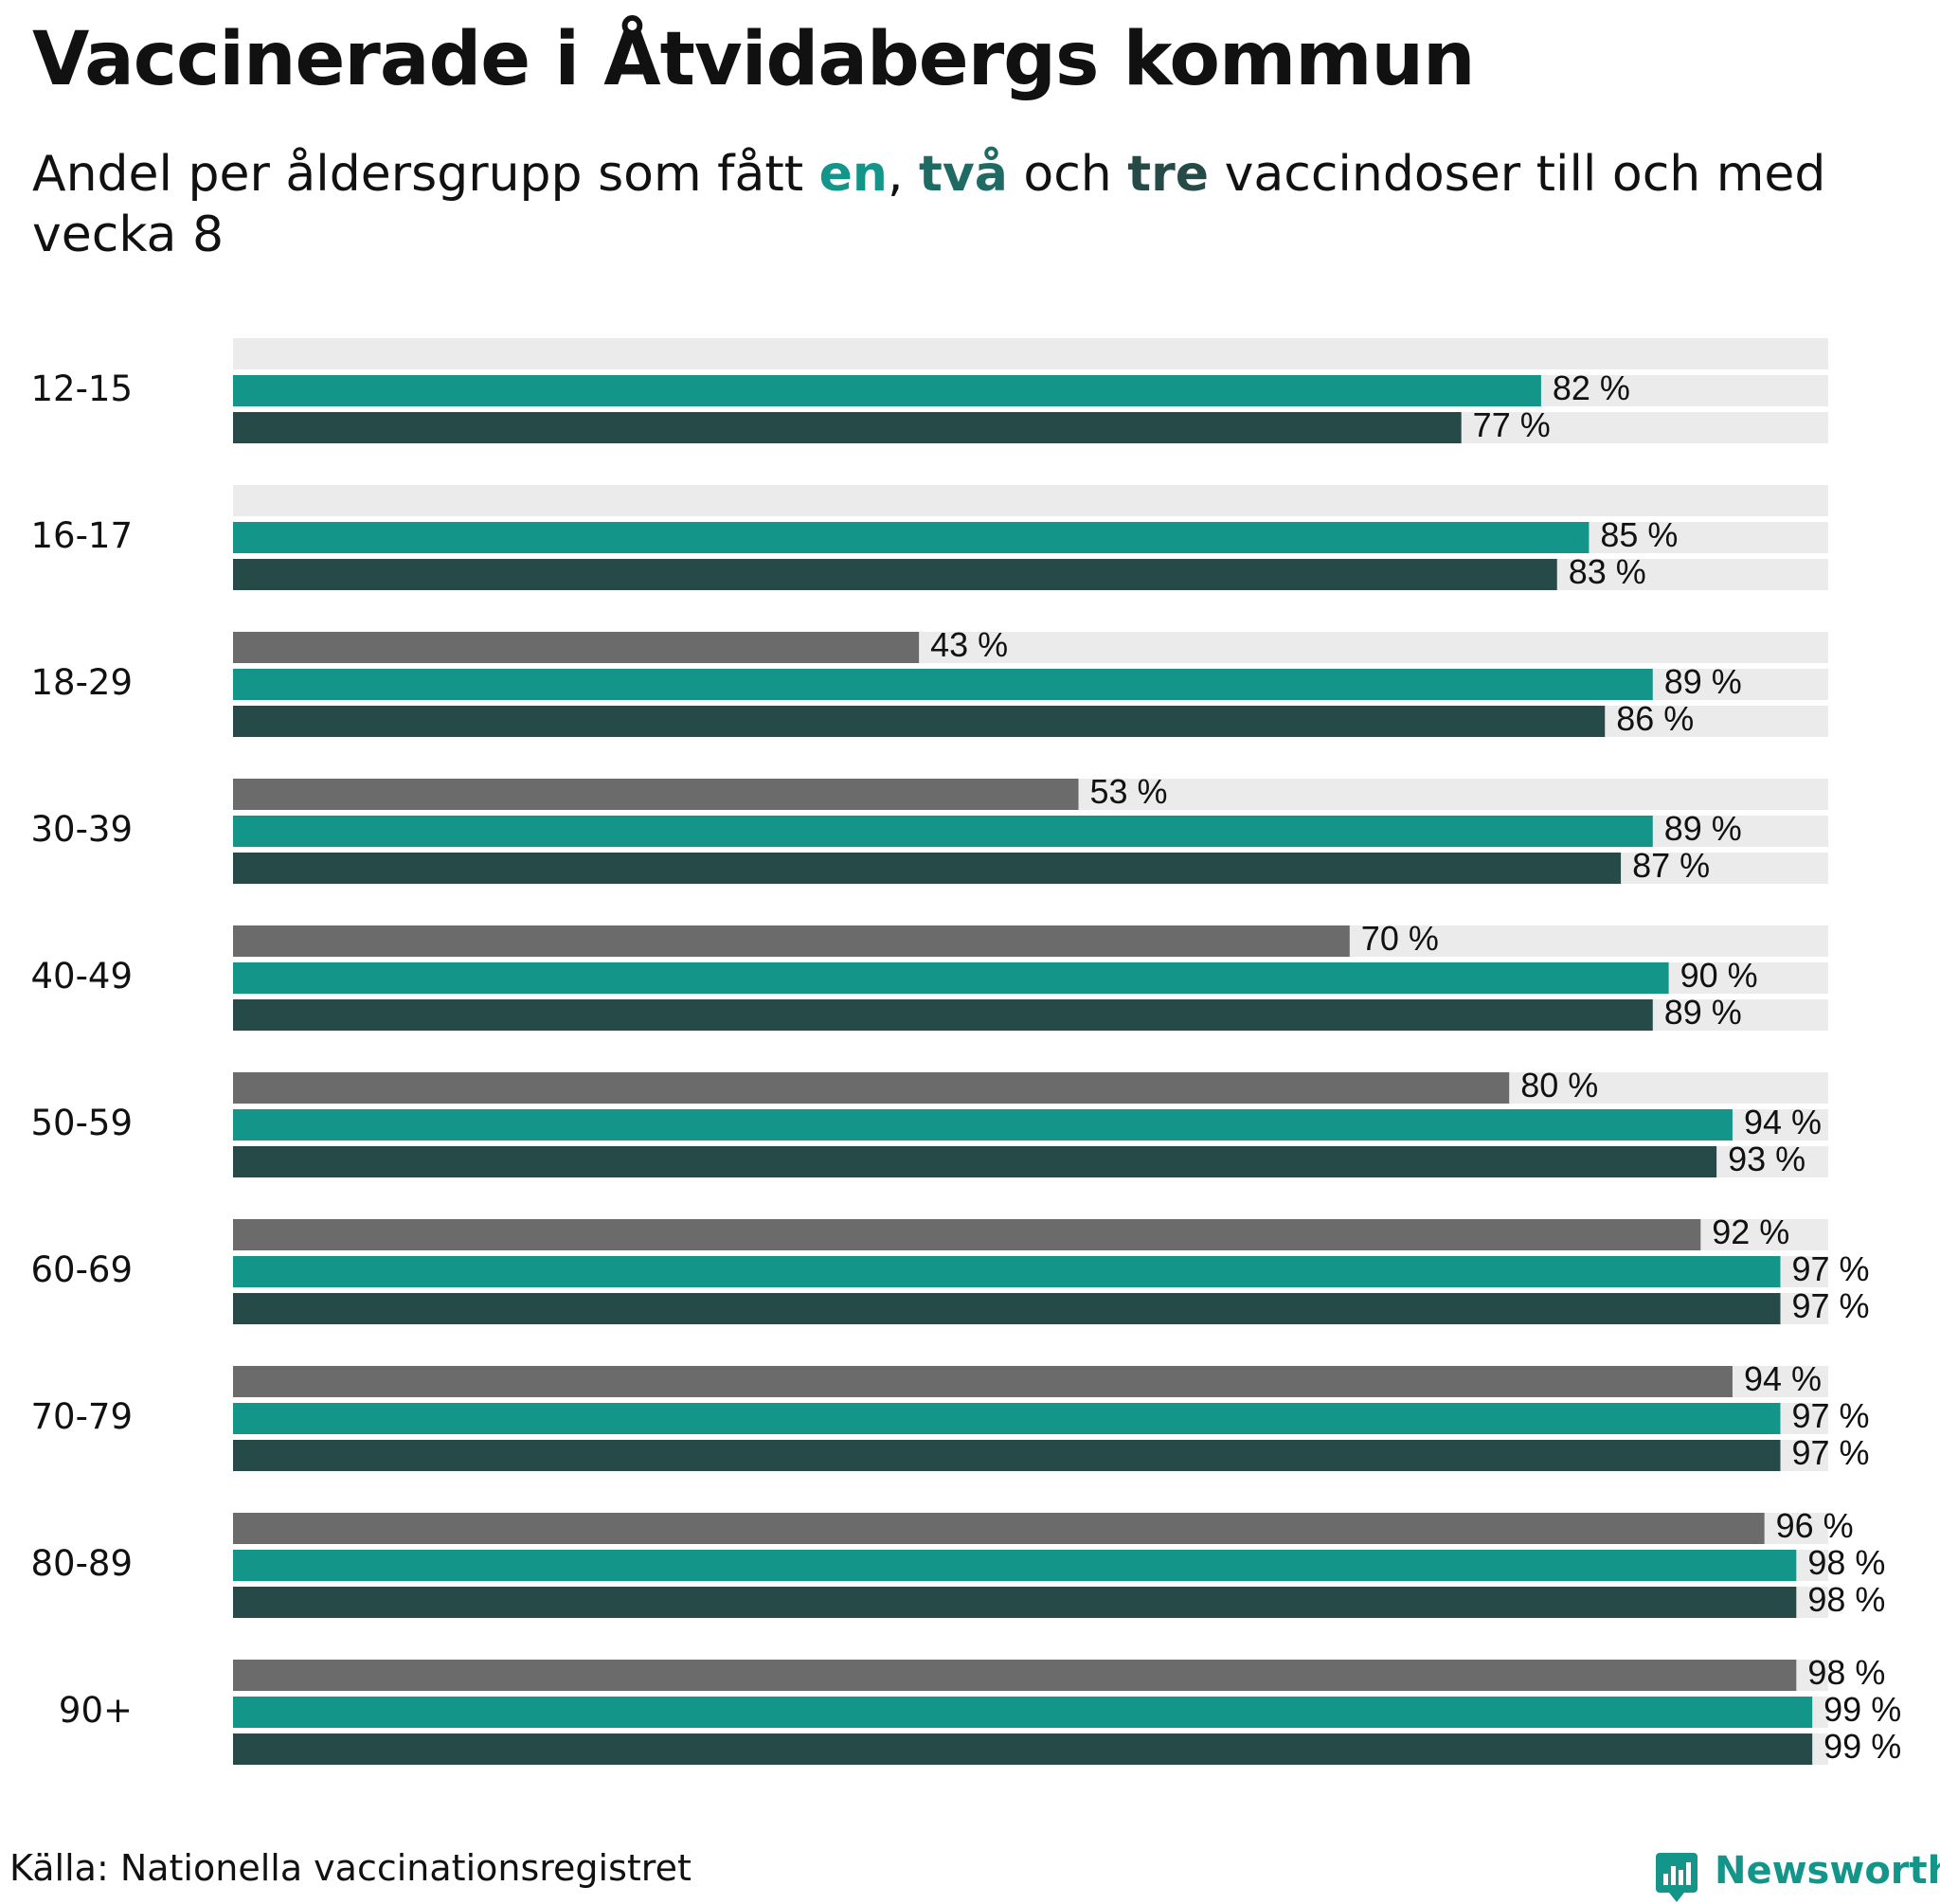  Describe the element at coordinates (853, 174) in the screenshot. I see `subtitle-keyword-one-dose: en` at that location.